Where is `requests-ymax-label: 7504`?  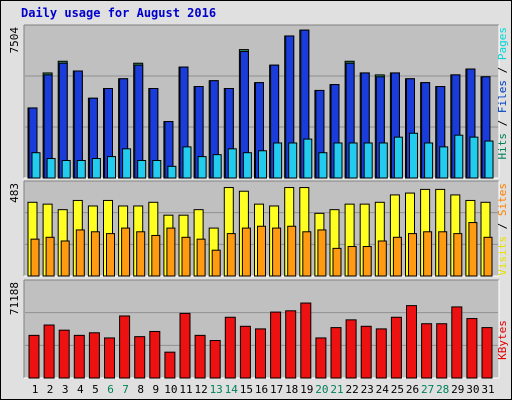 requests-ymax-label: 7504 is located at coordinates (14, 40).